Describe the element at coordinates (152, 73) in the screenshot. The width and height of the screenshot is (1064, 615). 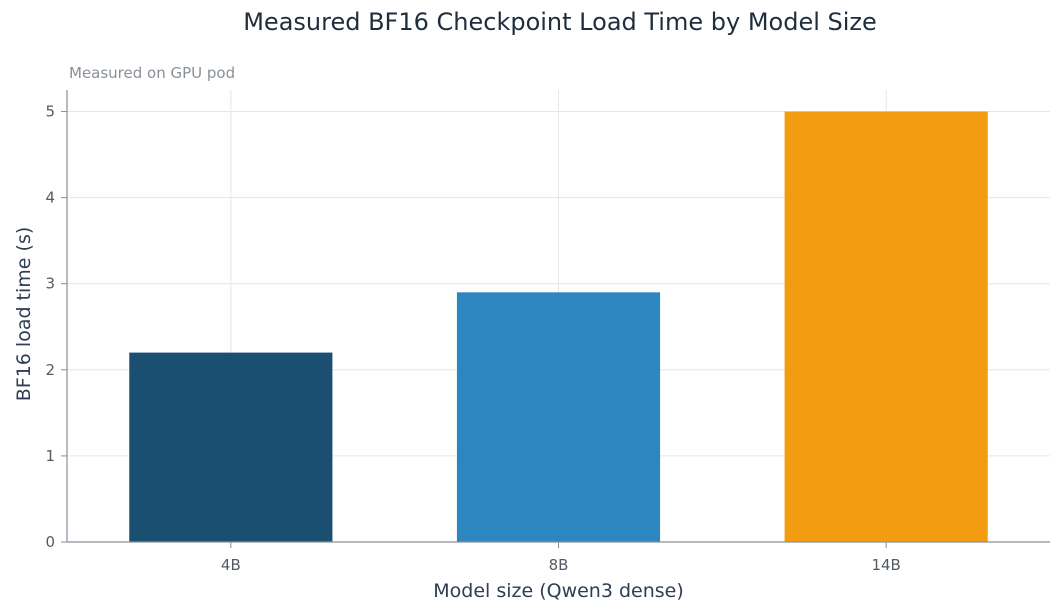
I see `chart-subtitle: Measured on GPU pod` at that location.